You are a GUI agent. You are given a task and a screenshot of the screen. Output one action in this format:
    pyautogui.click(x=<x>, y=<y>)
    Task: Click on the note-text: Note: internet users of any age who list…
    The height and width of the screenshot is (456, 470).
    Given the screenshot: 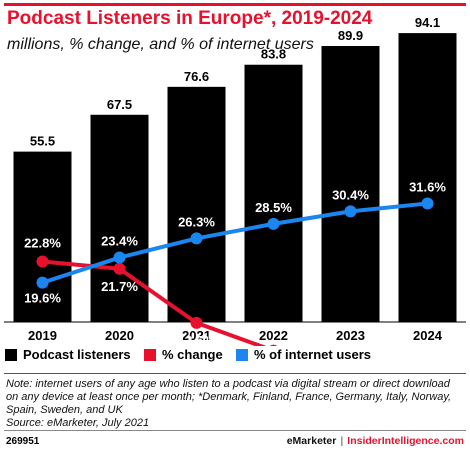 What is the action you would take?
    pyautogui.click(x=229, y=397)
    